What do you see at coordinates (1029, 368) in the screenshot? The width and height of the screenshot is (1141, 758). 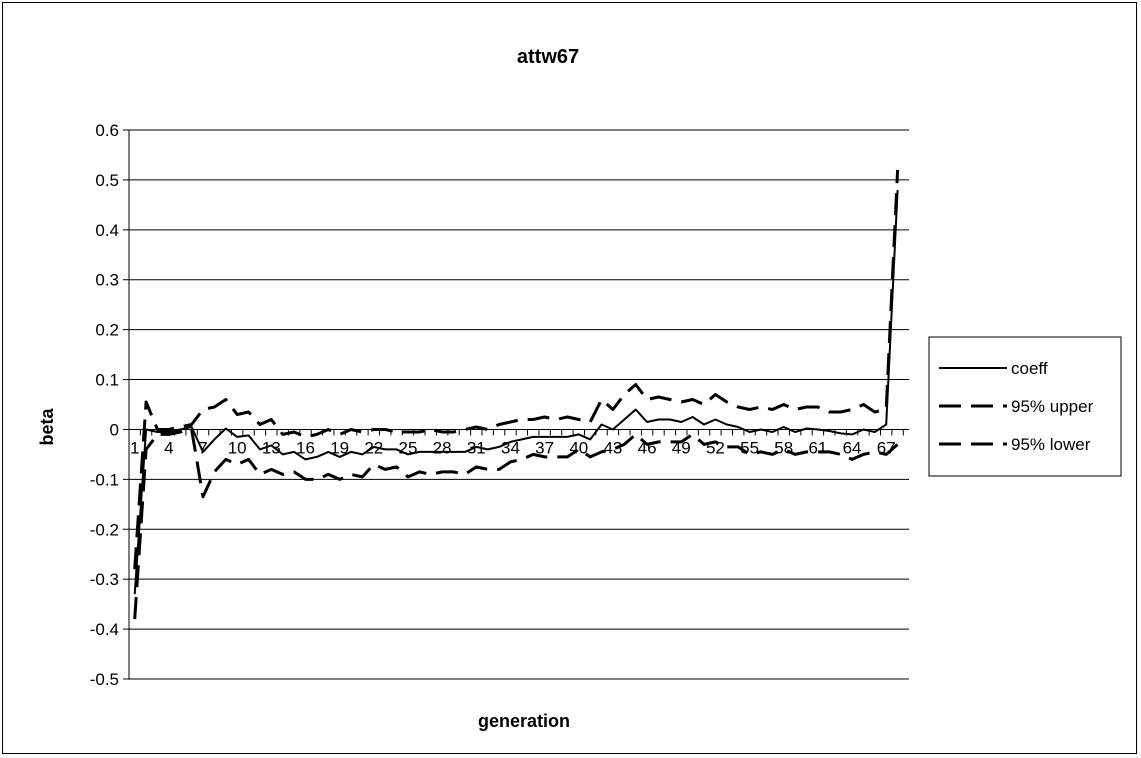 I see `legend-label: coeff` at bounding box center [1029, 368].